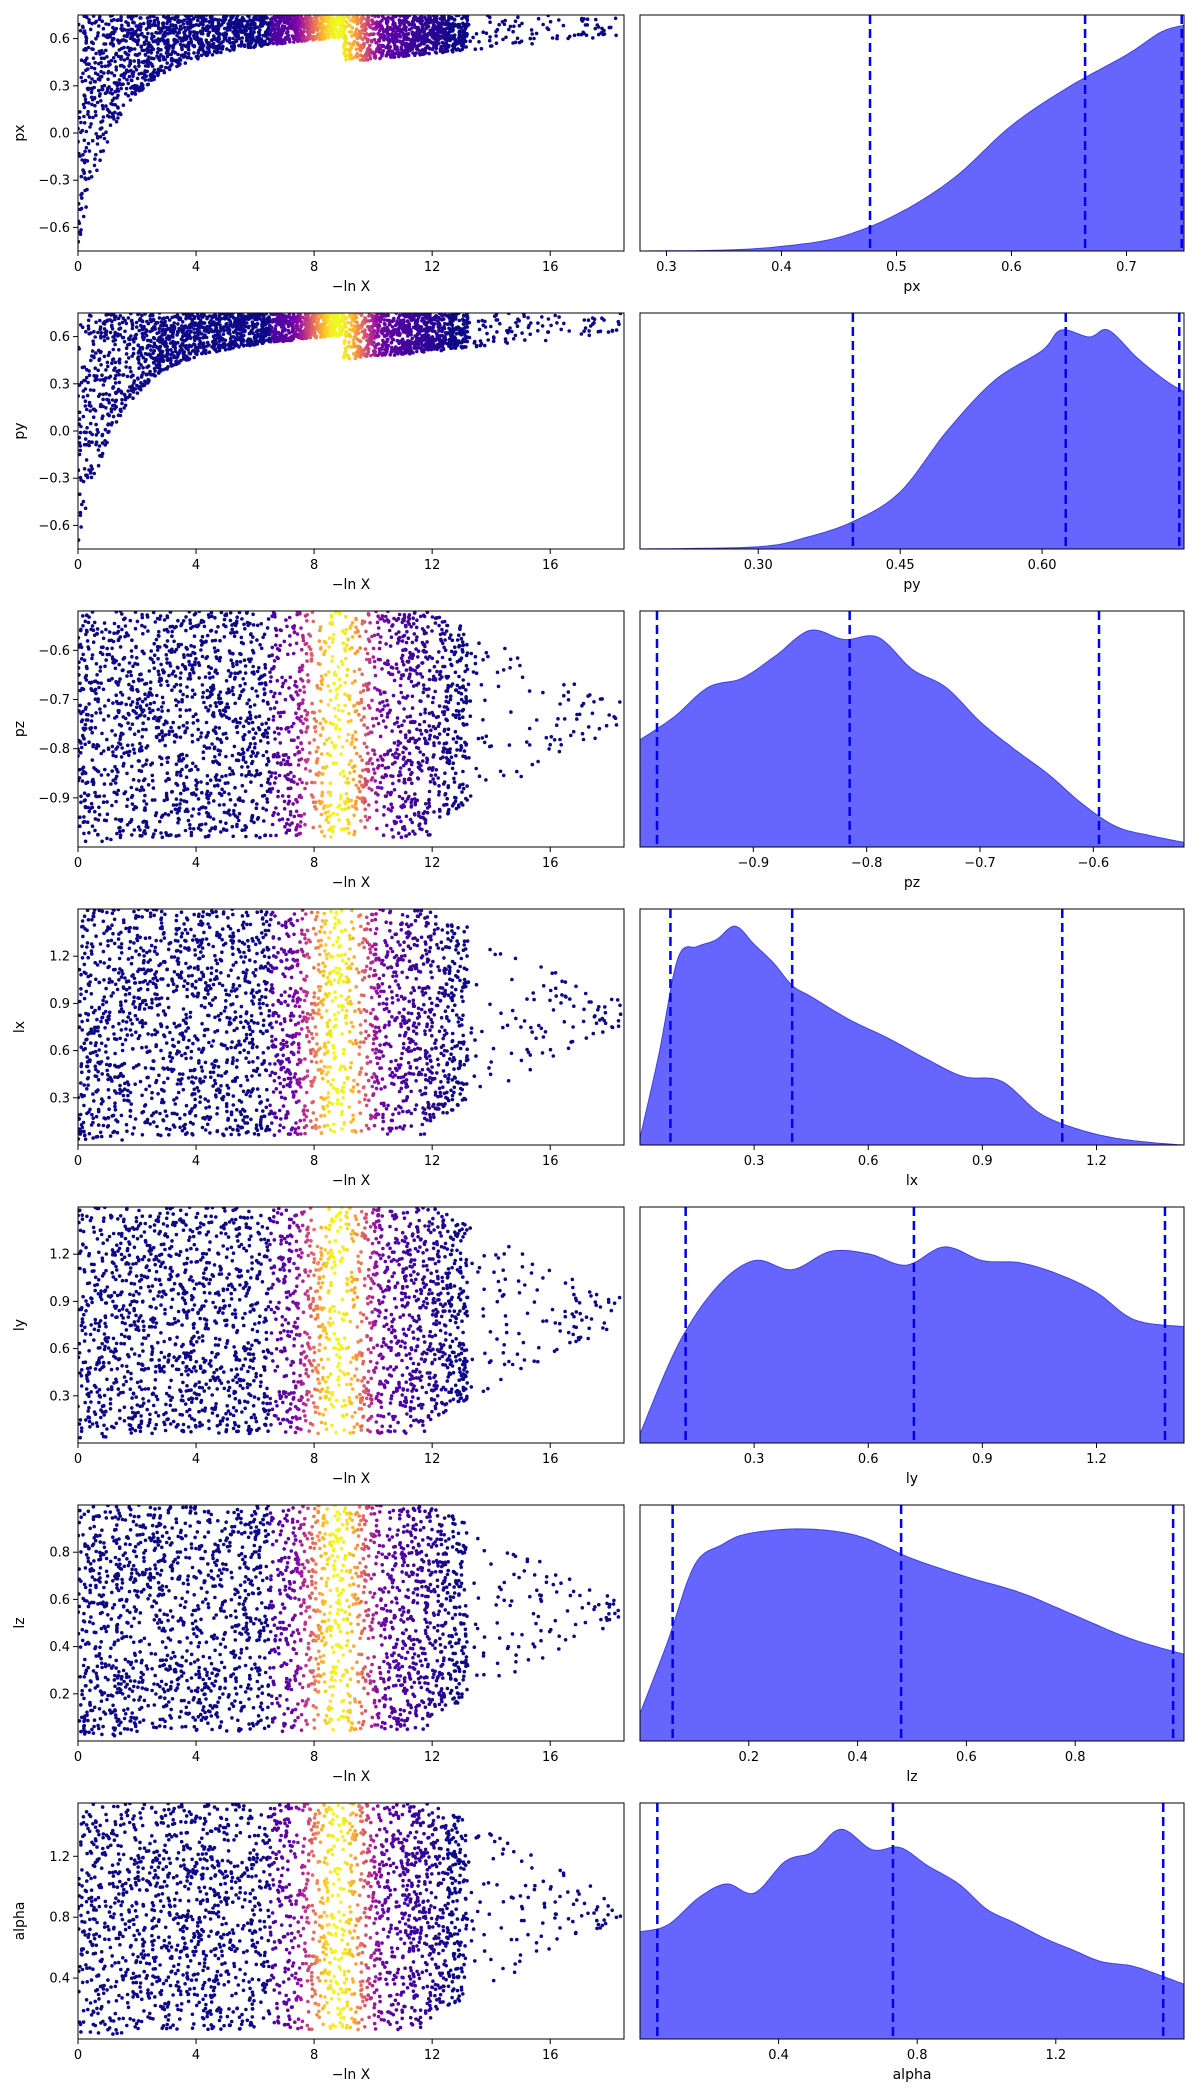 This screenshot has width=1200, height=2100. I want to click on x-tick-label: 0, so click(78, 267).